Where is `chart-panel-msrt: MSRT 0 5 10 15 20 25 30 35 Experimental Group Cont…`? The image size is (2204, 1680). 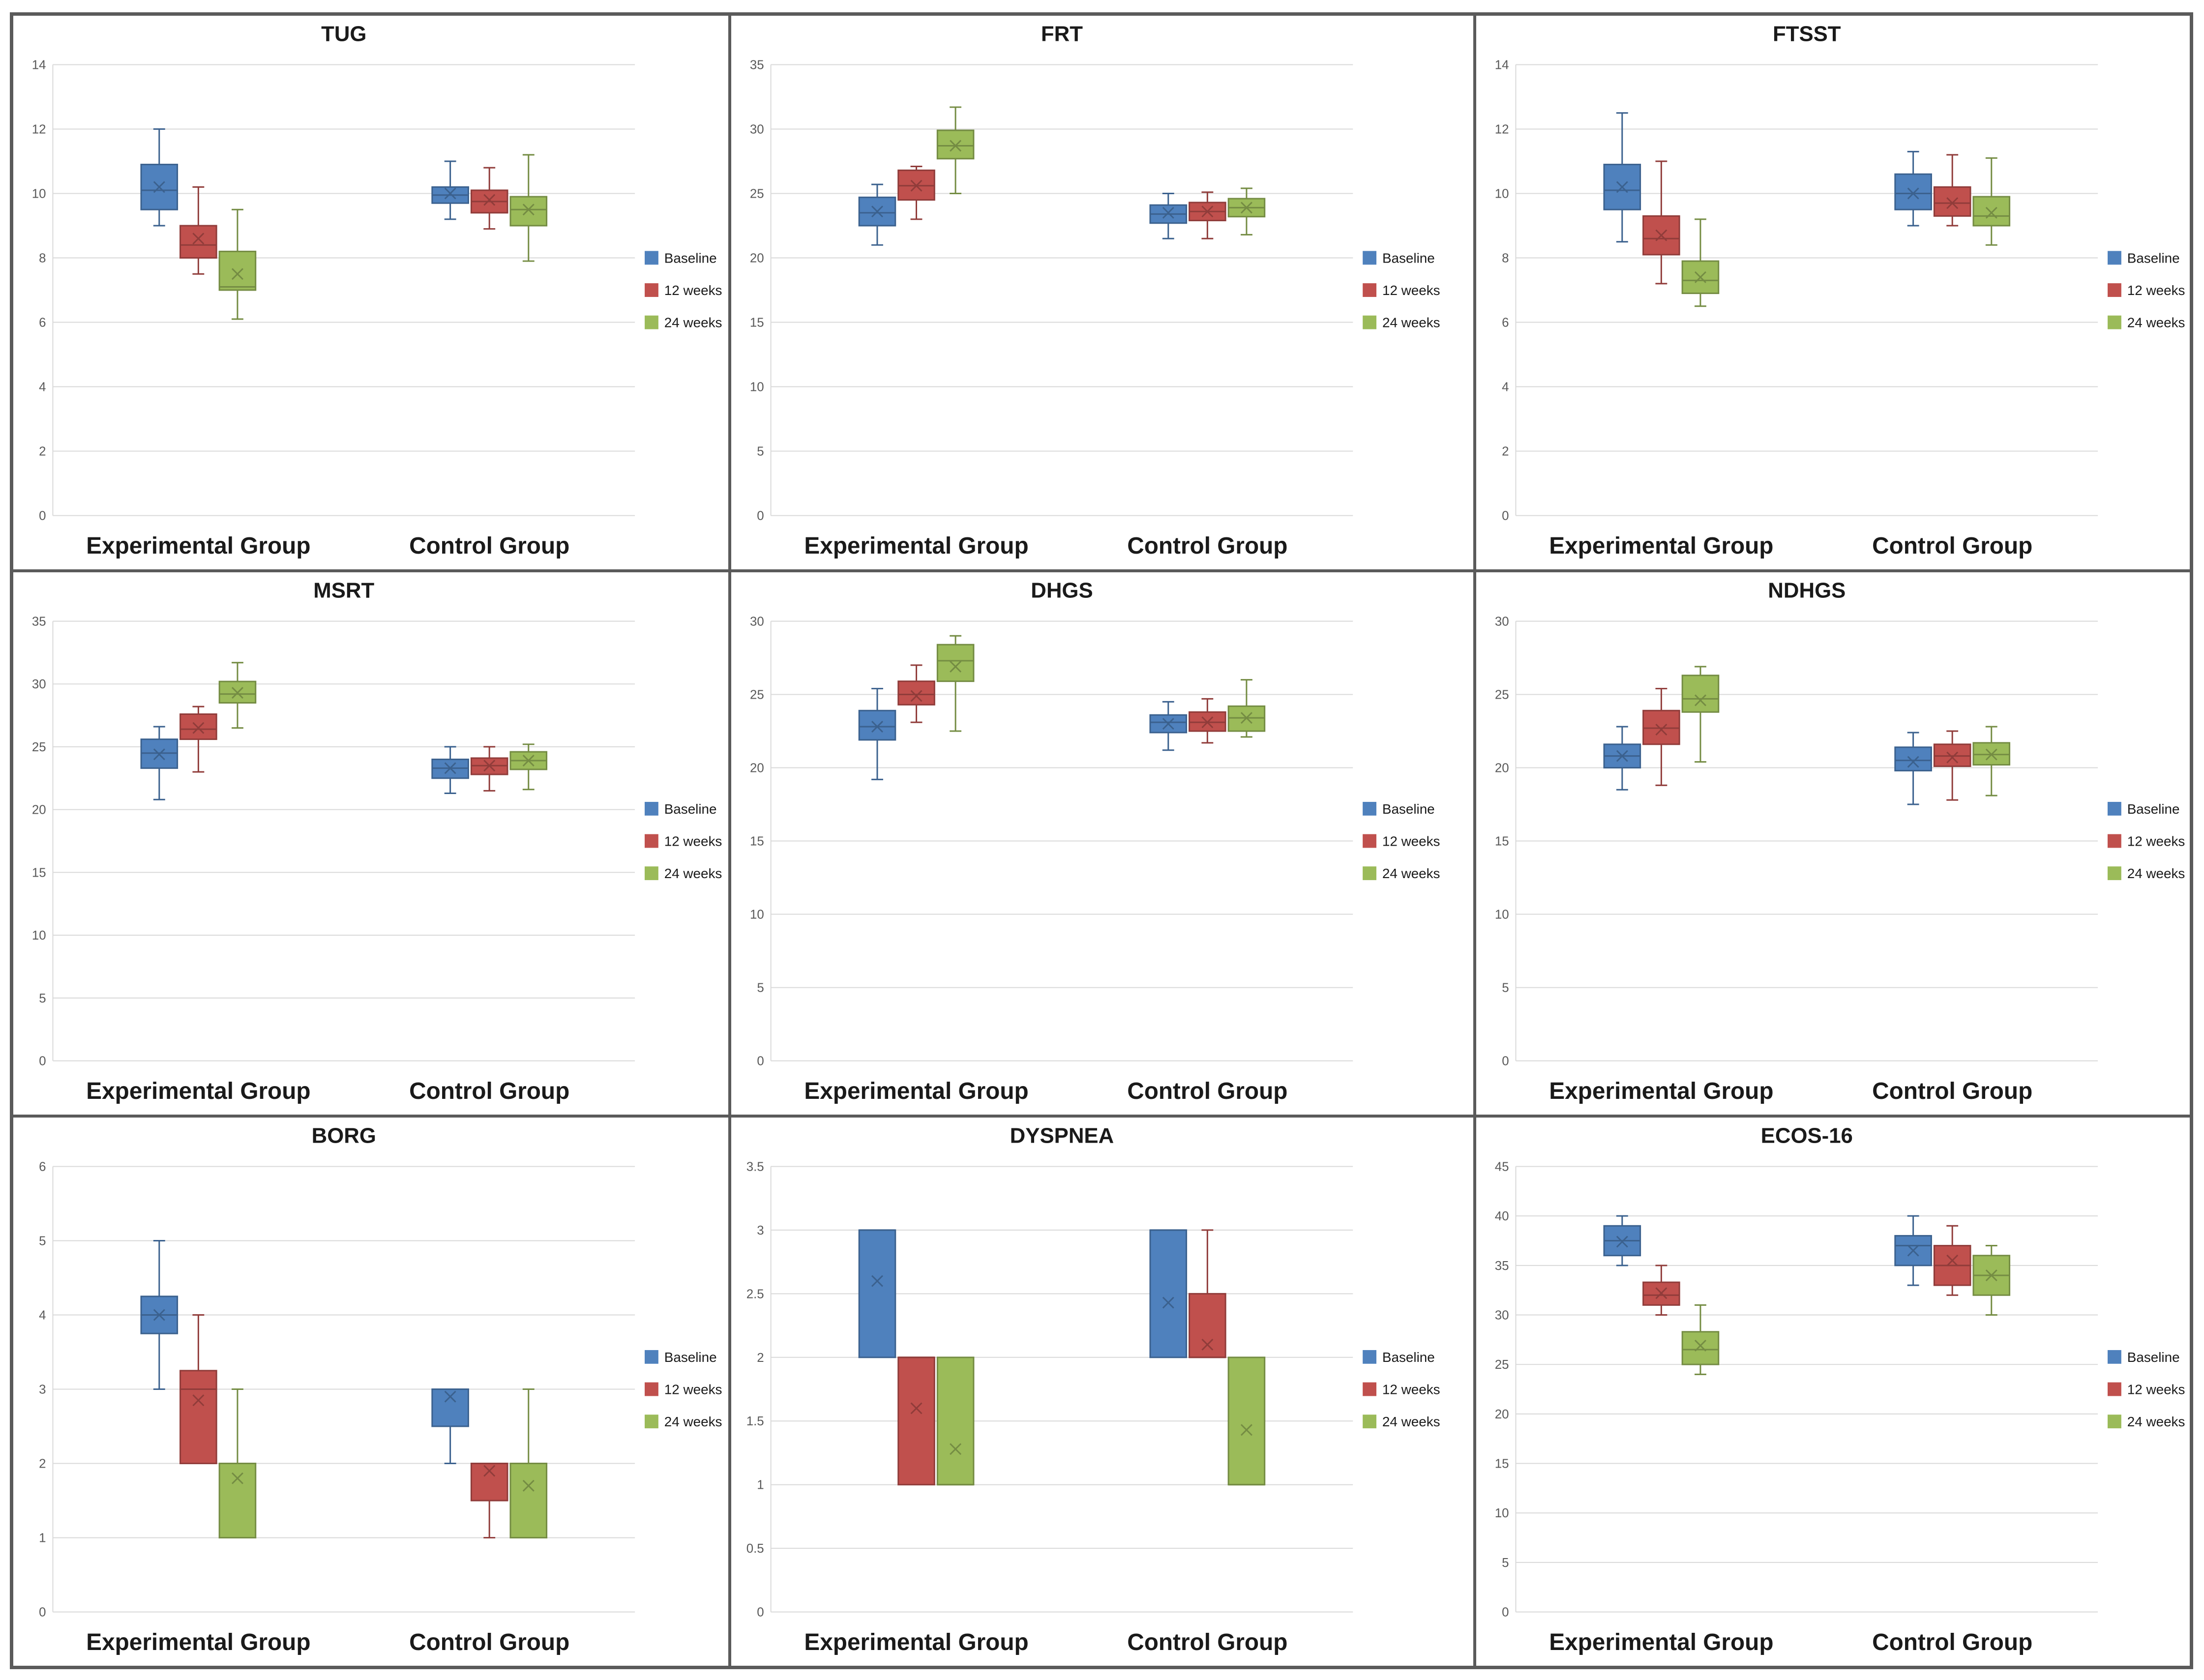 chart-panel-msrt: MSRT 0 5 10 15 20 25 30 35 Experimental Group Cont… is located at coordinates (371, 843).